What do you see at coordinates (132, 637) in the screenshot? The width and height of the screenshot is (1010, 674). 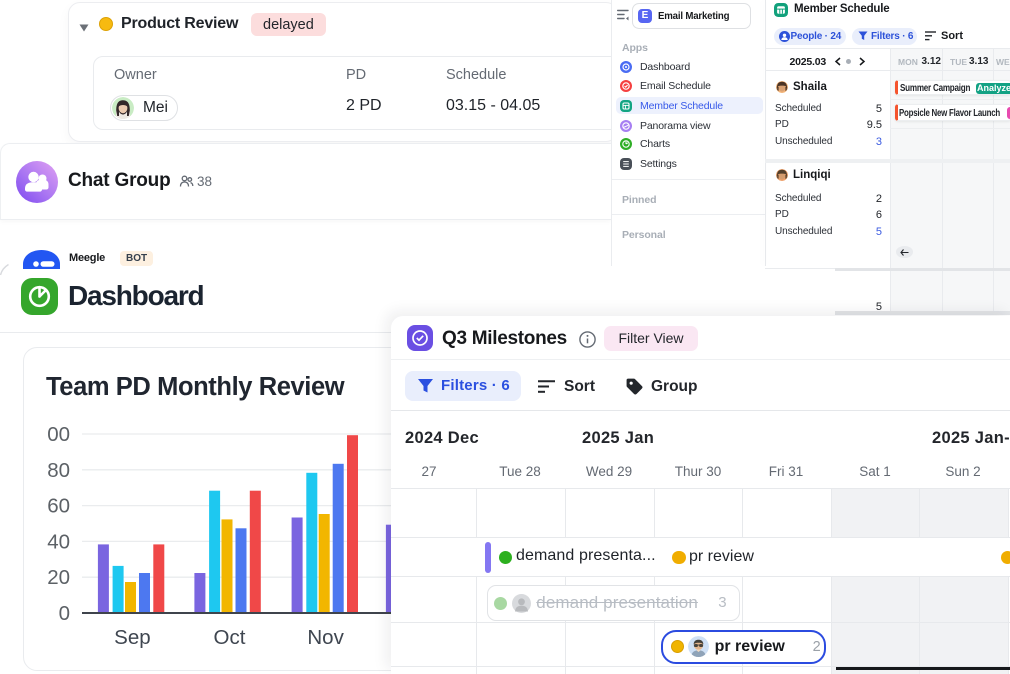 I see `svg-text: Sep` at bounding box center [132, 637].